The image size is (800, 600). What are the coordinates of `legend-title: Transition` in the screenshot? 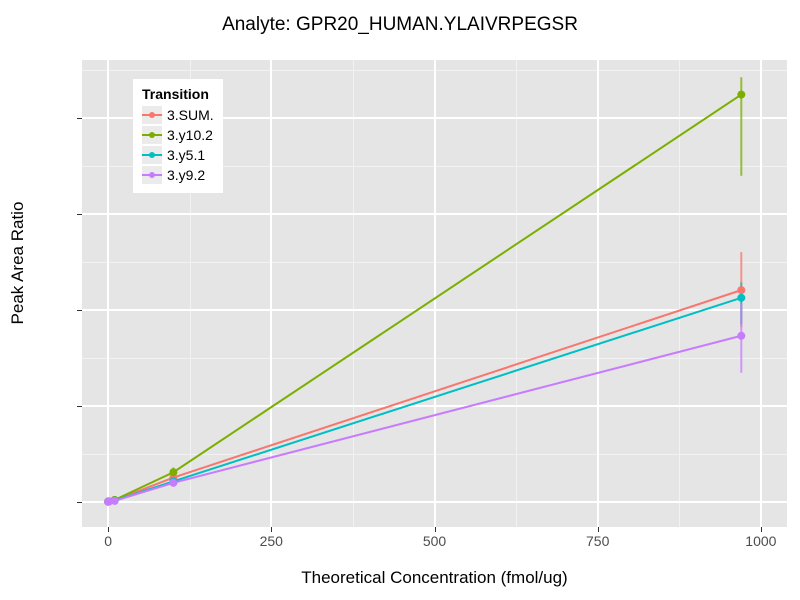 It's located at (175, 94).